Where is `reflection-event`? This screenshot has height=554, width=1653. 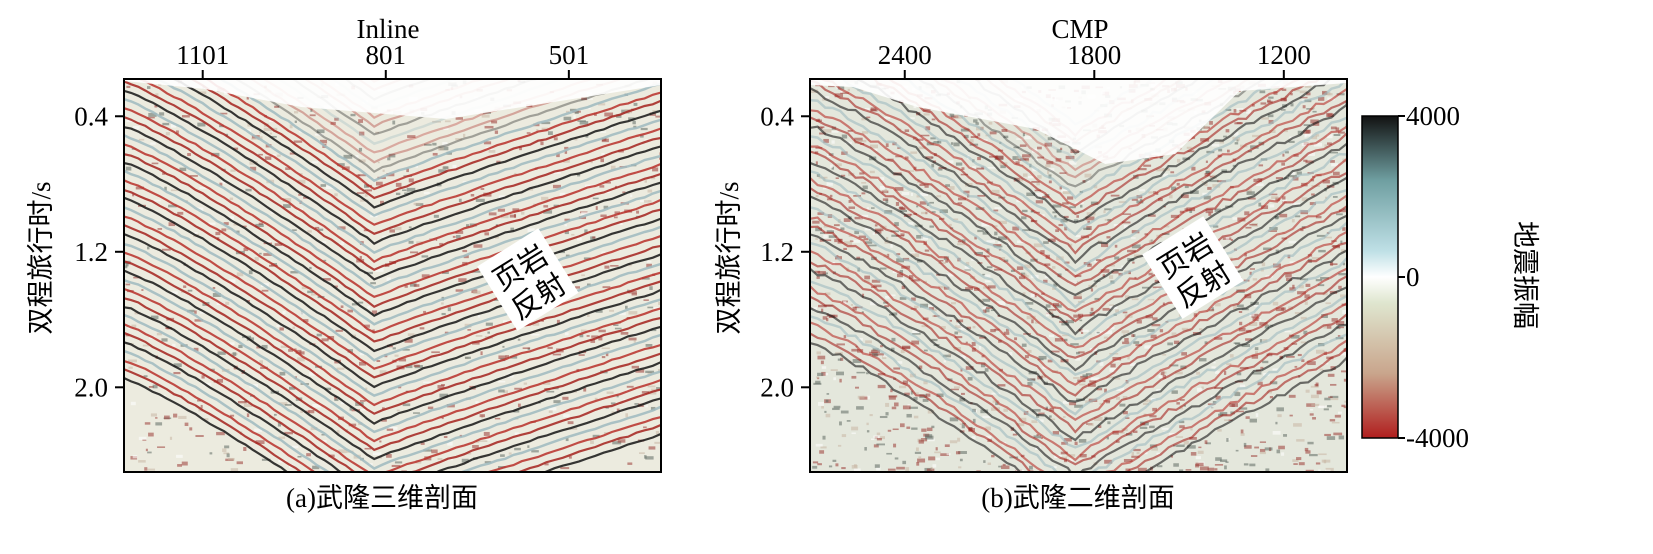 reflection-event is located at coordinates (392, 319).